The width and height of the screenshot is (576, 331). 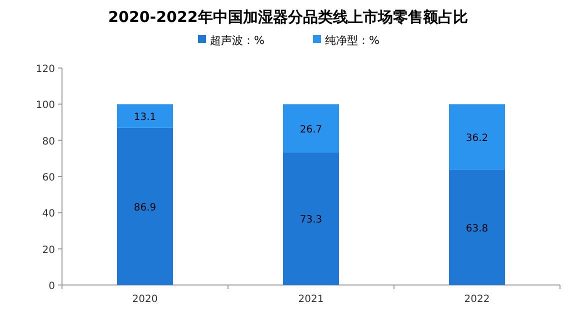 What do you see at coordinates (288, 17) in the screenshot?
I see `chart-title: 2020-2022年中国加湿器分品类线上市场零售额占比` at bounding box center [288, 17].